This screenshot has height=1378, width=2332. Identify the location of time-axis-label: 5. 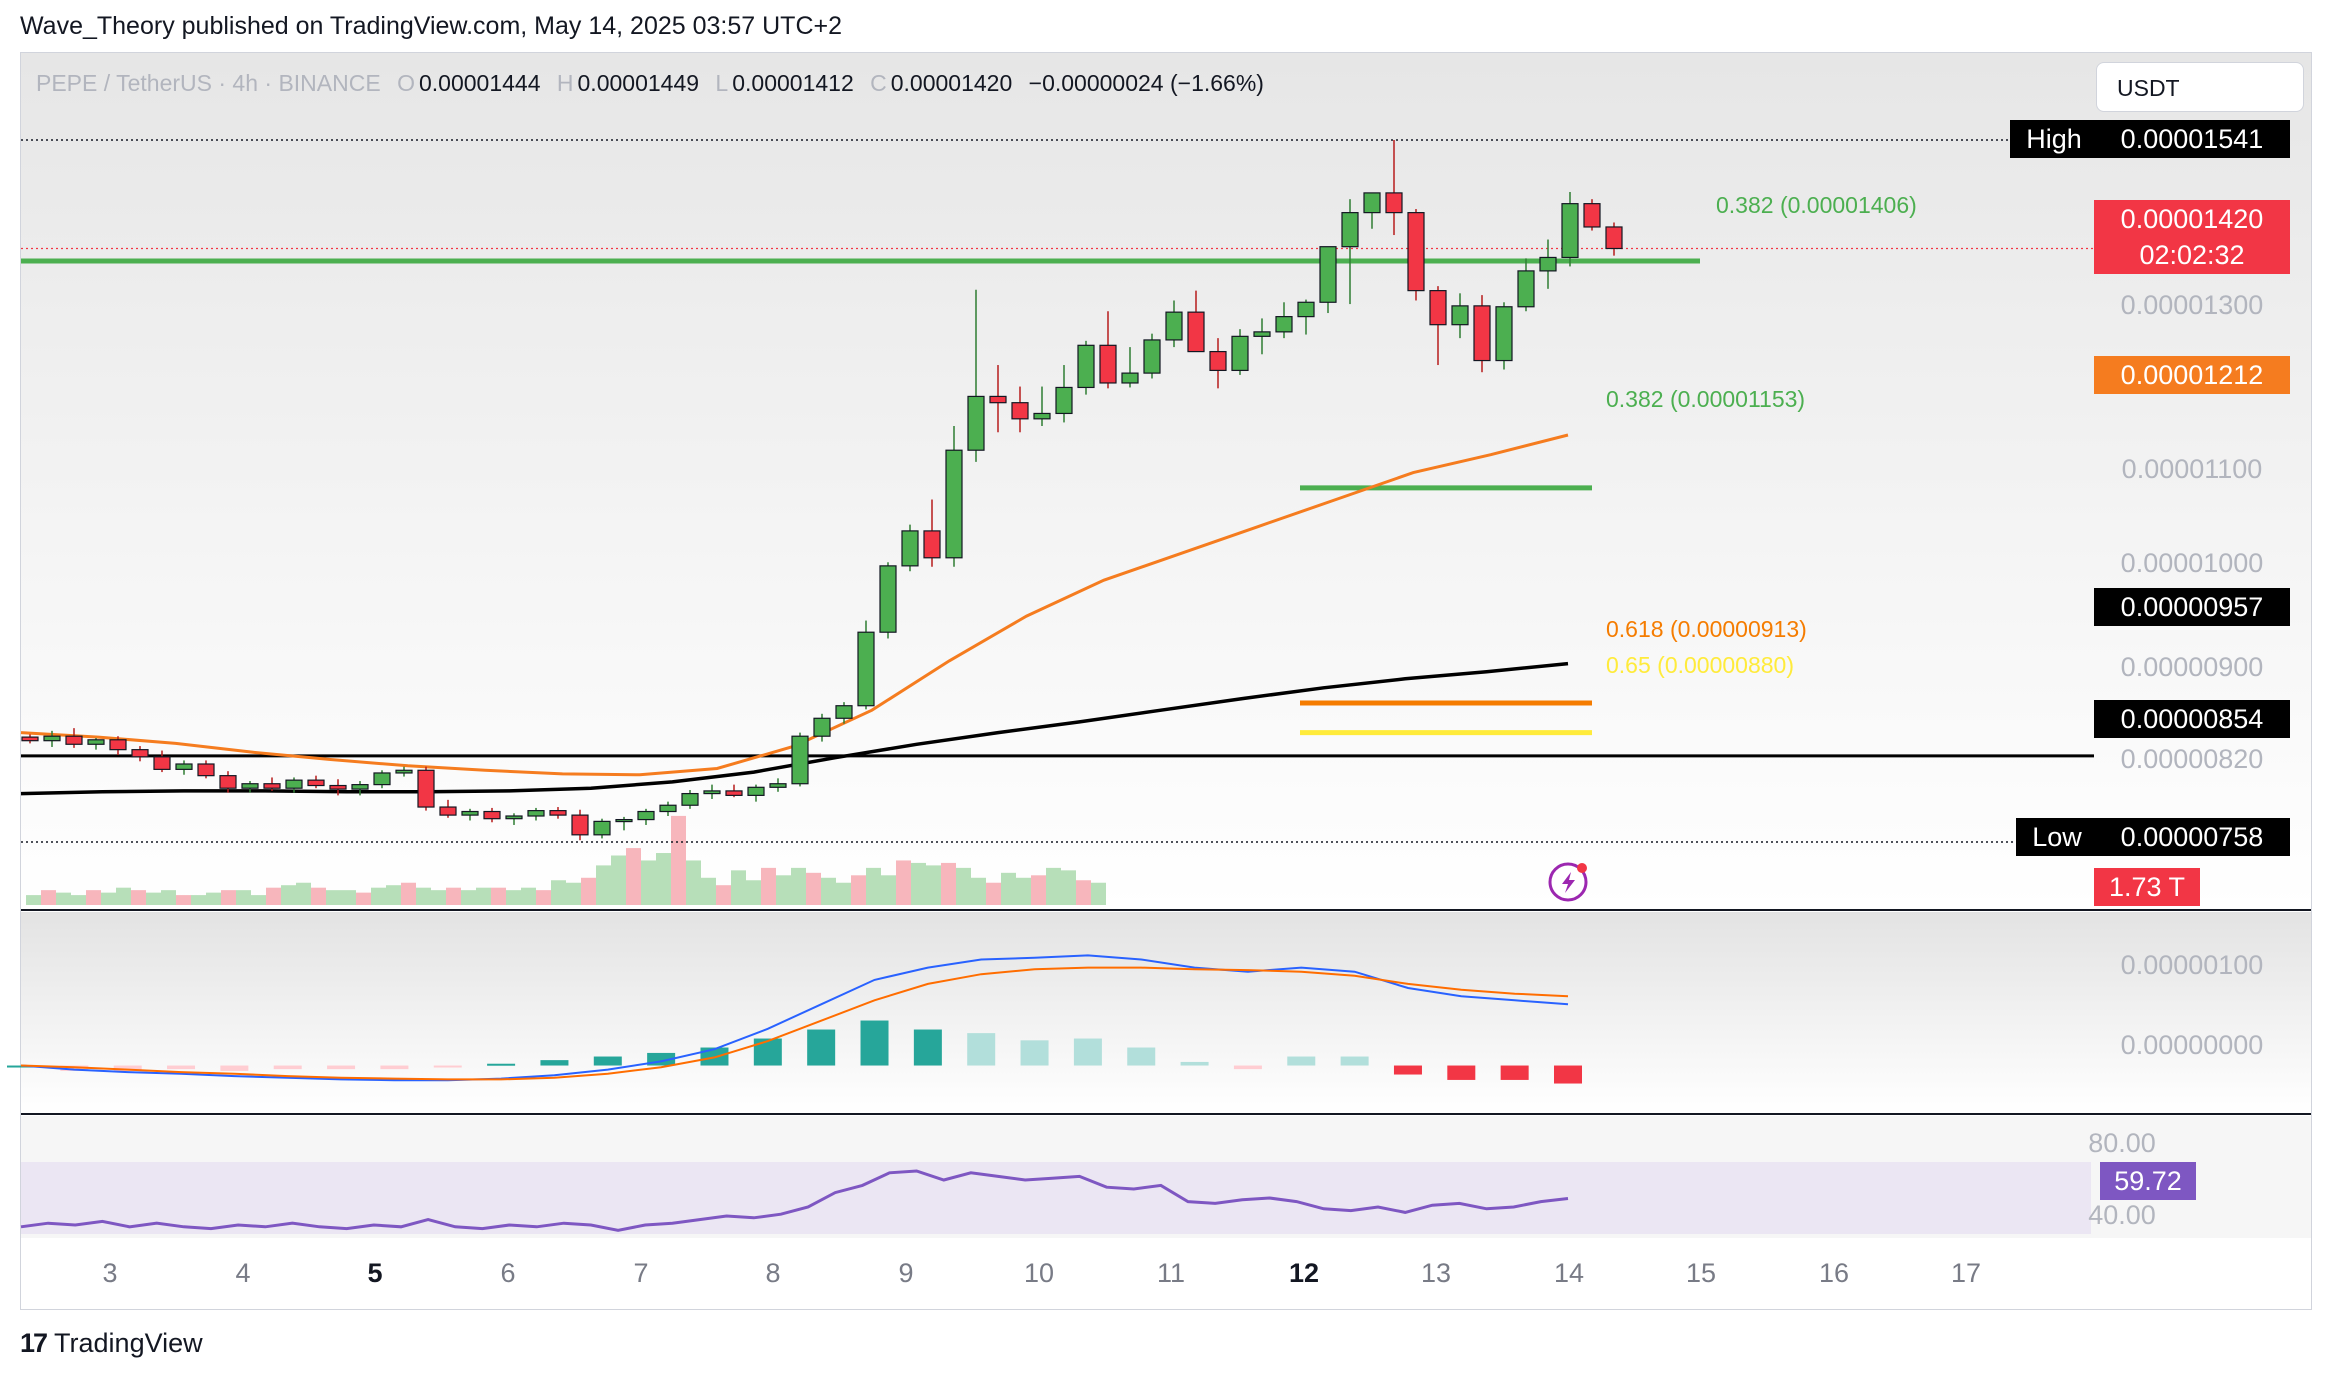
(375, 1273).